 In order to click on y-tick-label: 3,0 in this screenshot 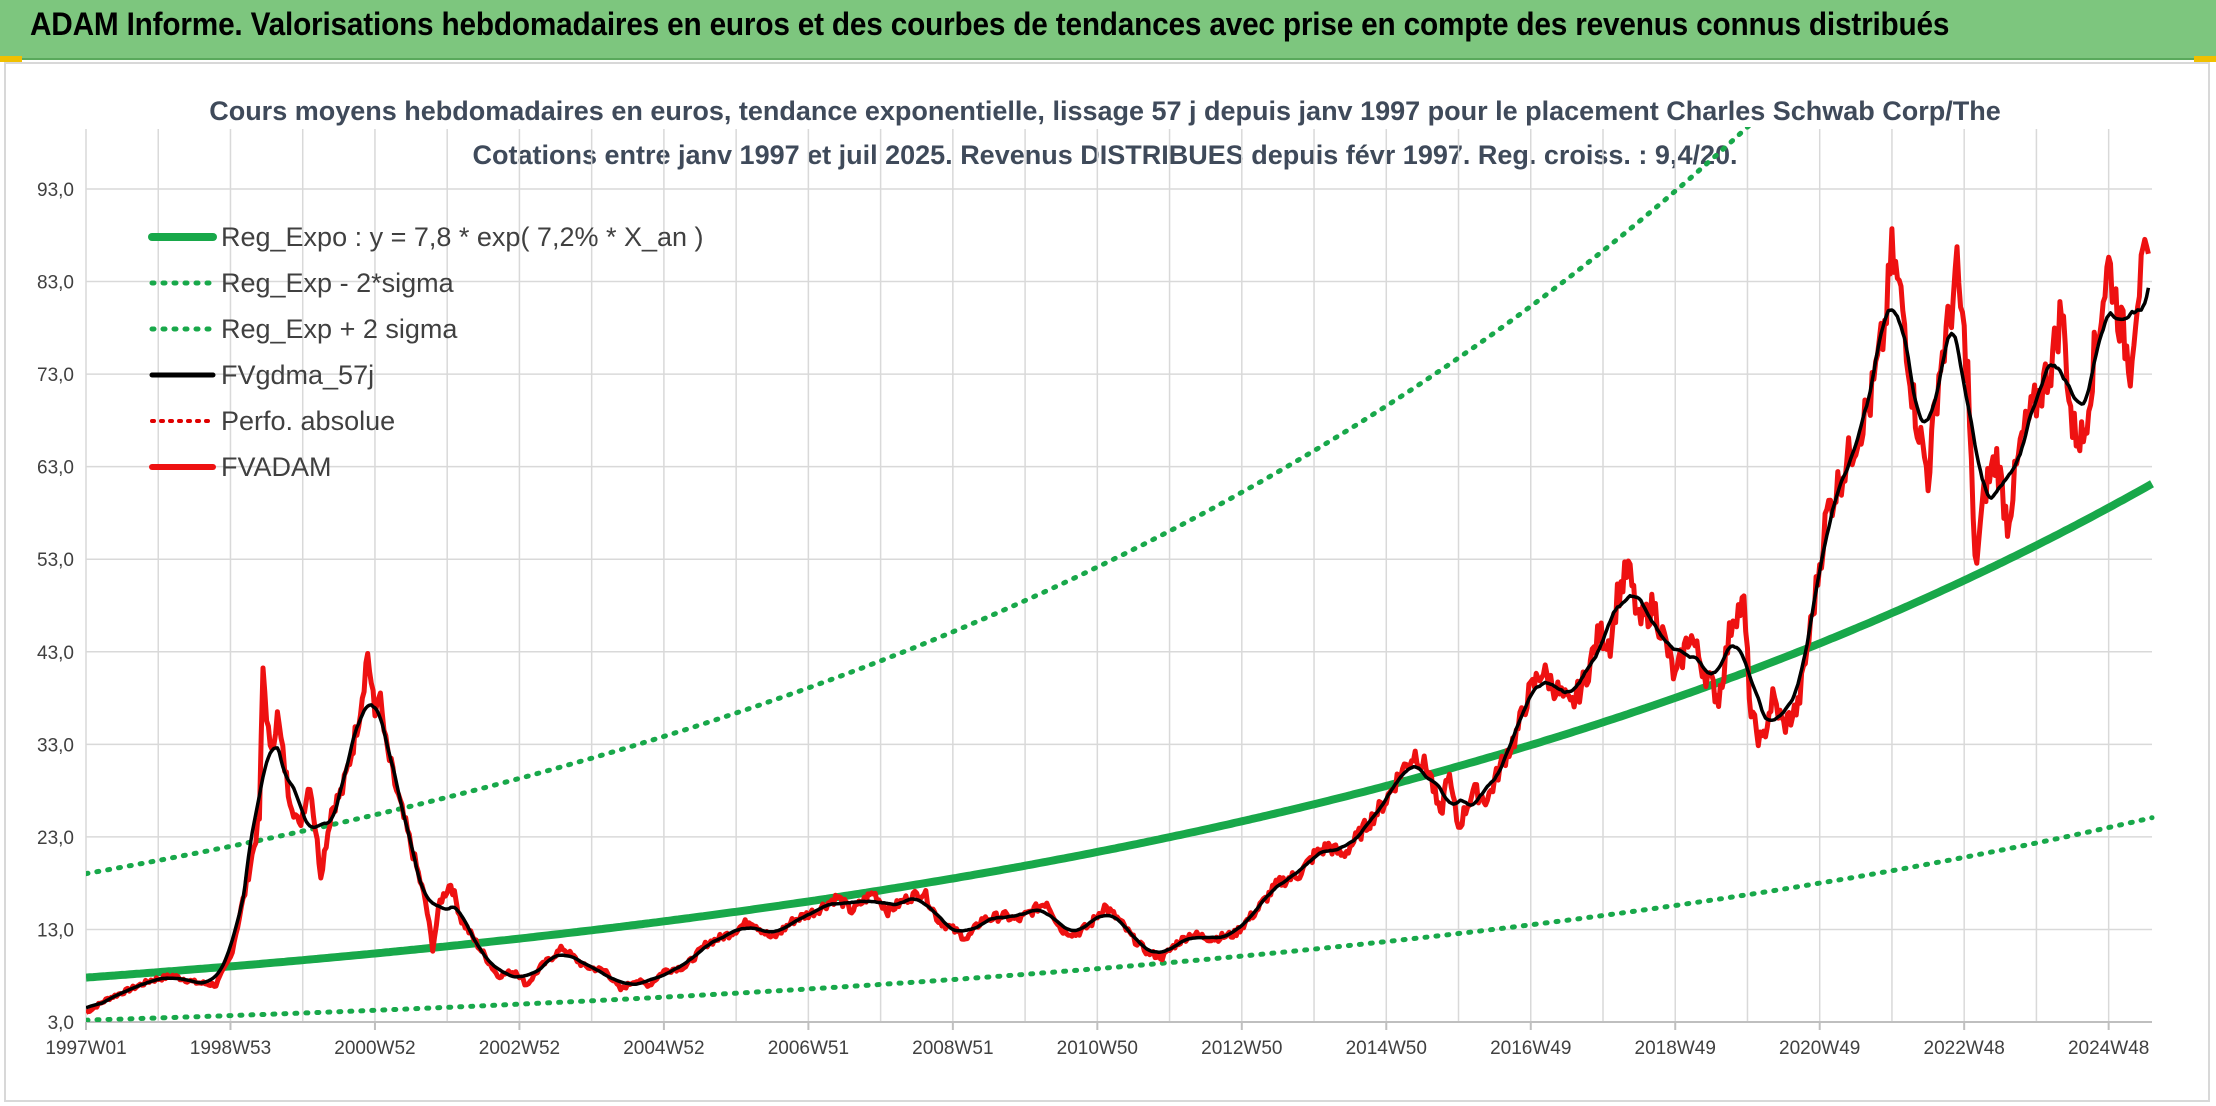, I will do `click(61, 1023)`.